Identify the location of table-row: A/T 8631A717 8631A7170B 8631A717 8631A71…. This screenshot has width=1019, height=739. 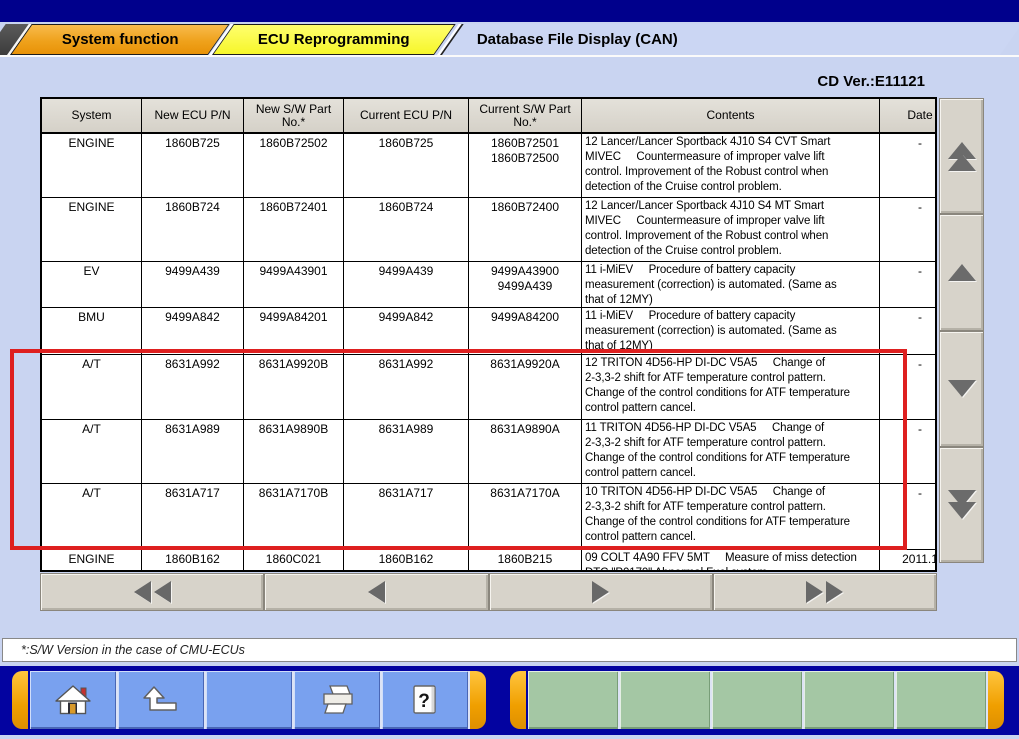
(488, 517).